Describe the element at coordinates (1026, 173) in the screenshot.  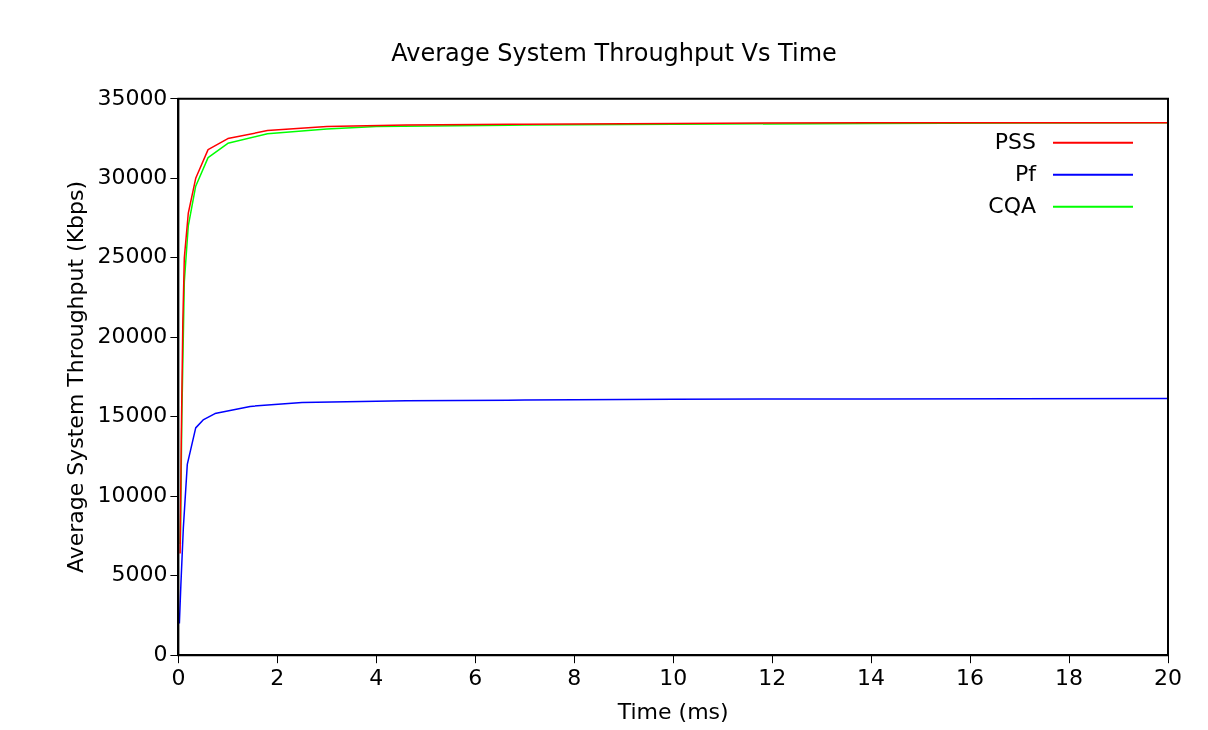
I see `legend-label: Pf` at that location.